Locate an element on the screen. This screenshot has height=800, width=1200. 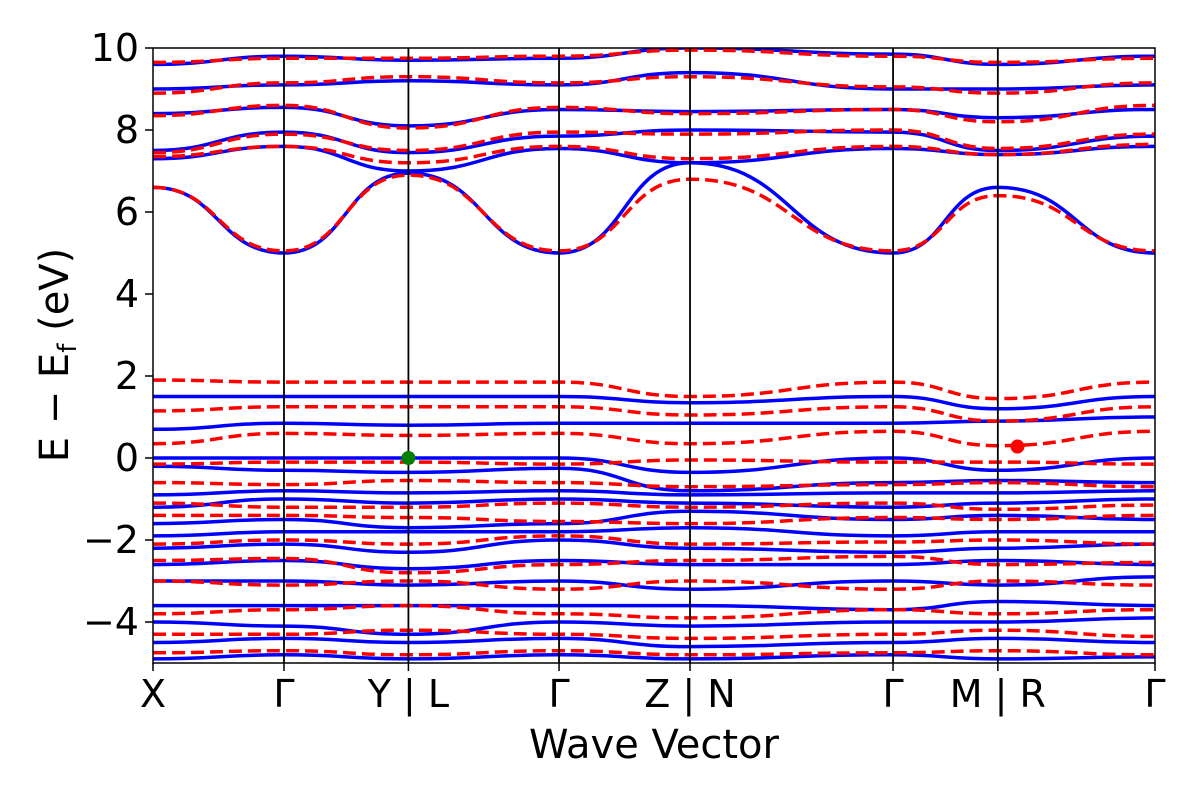
y-tick-label: 8 is located at coordinates (127, 130).